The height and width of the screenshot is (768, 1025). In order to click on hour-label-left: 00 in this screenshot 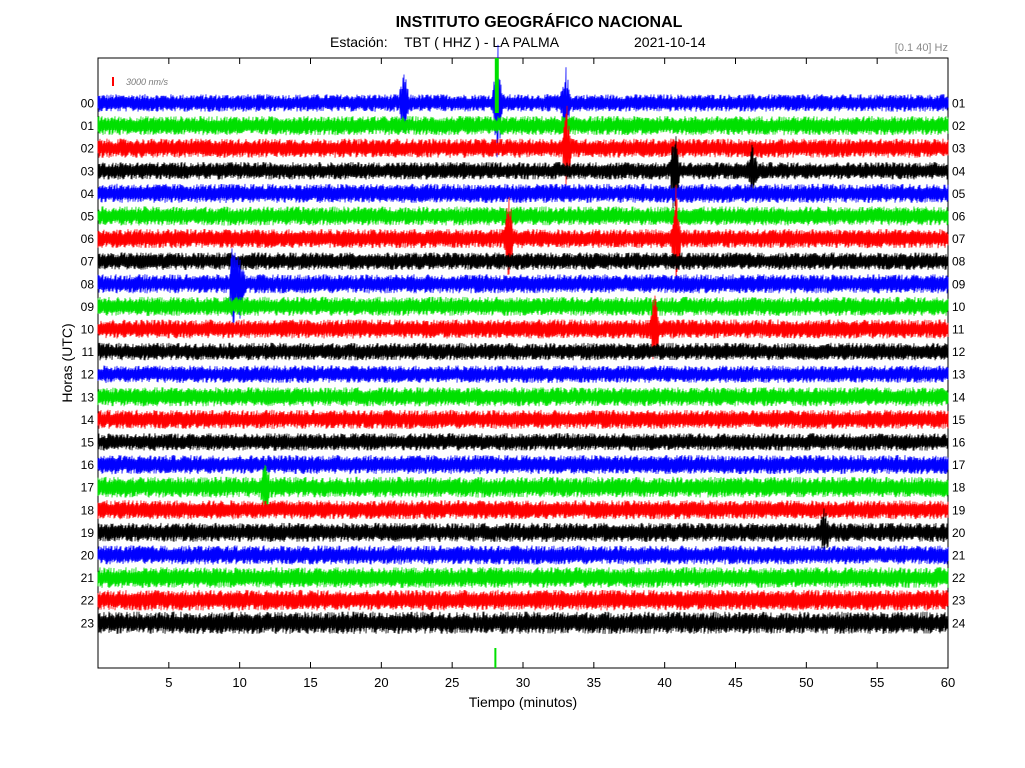, I will do `click(88, 104)`.